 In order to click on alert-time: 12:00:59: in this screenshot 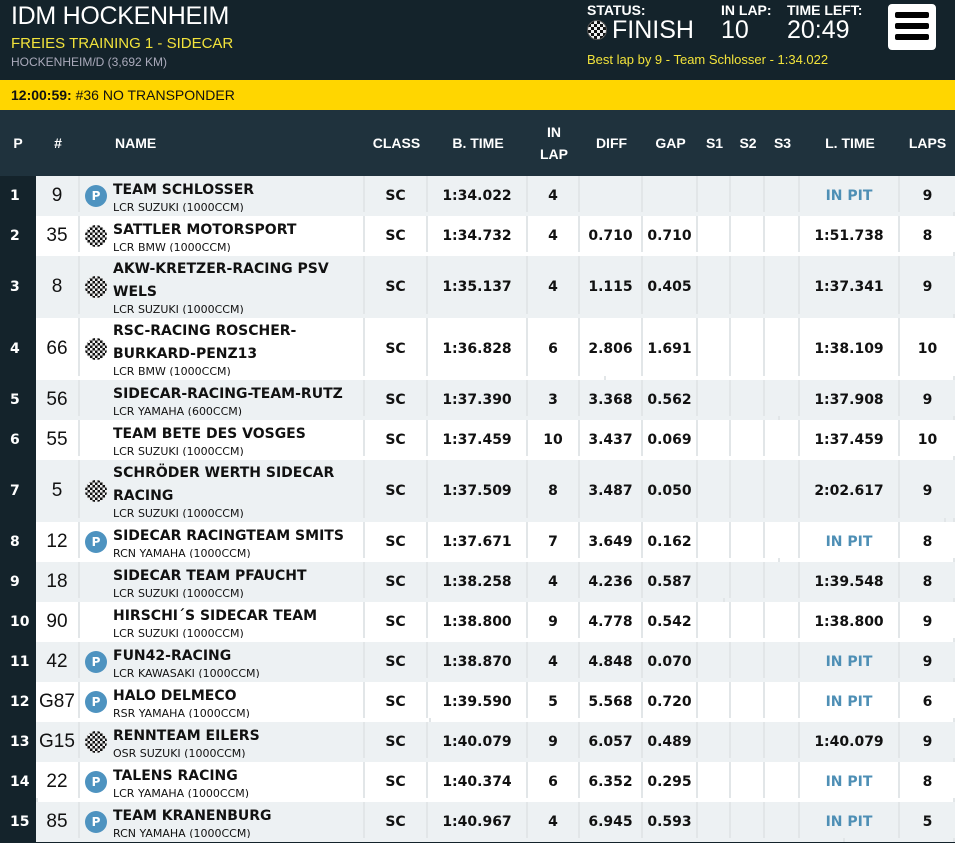, I will do `click(41, 95)`.